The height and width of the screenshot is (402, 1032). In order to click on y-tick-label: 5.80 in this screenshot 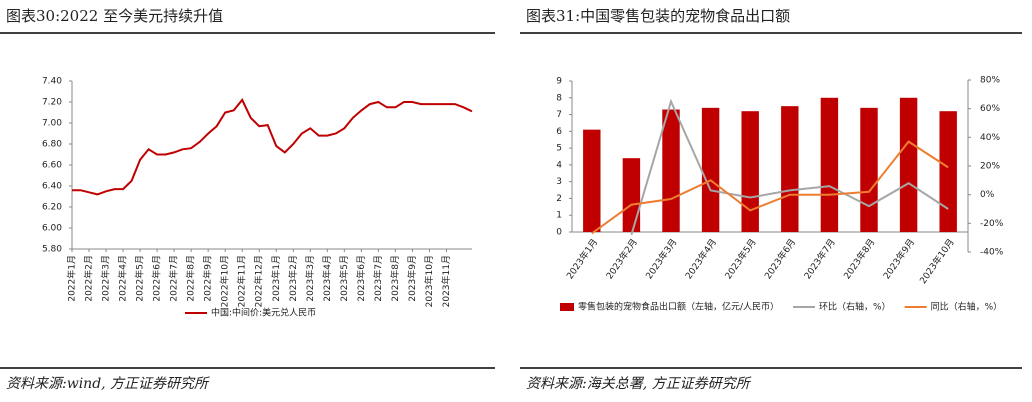, I will do `click(52, 250)`.